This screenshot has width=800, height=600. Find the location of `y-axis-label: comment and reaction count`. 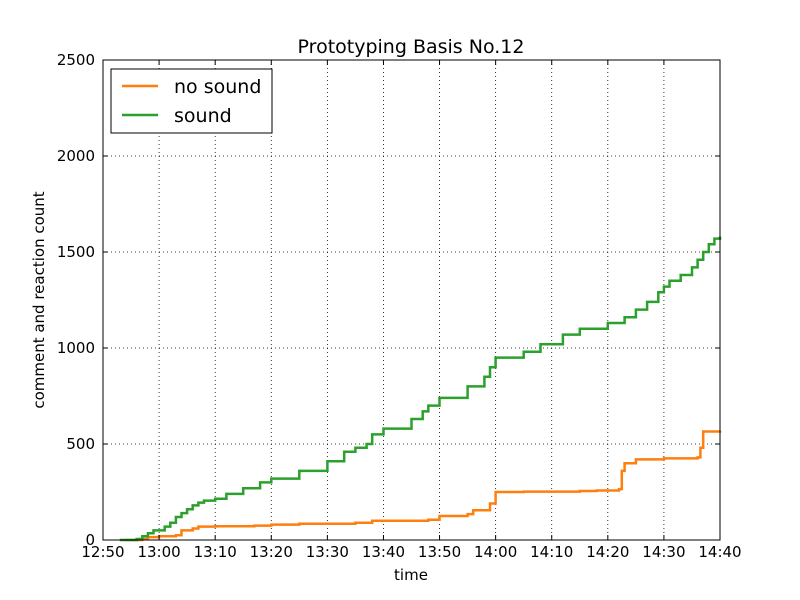

y-axis-label: comment and reaction count is located at coordinates (39, 299).